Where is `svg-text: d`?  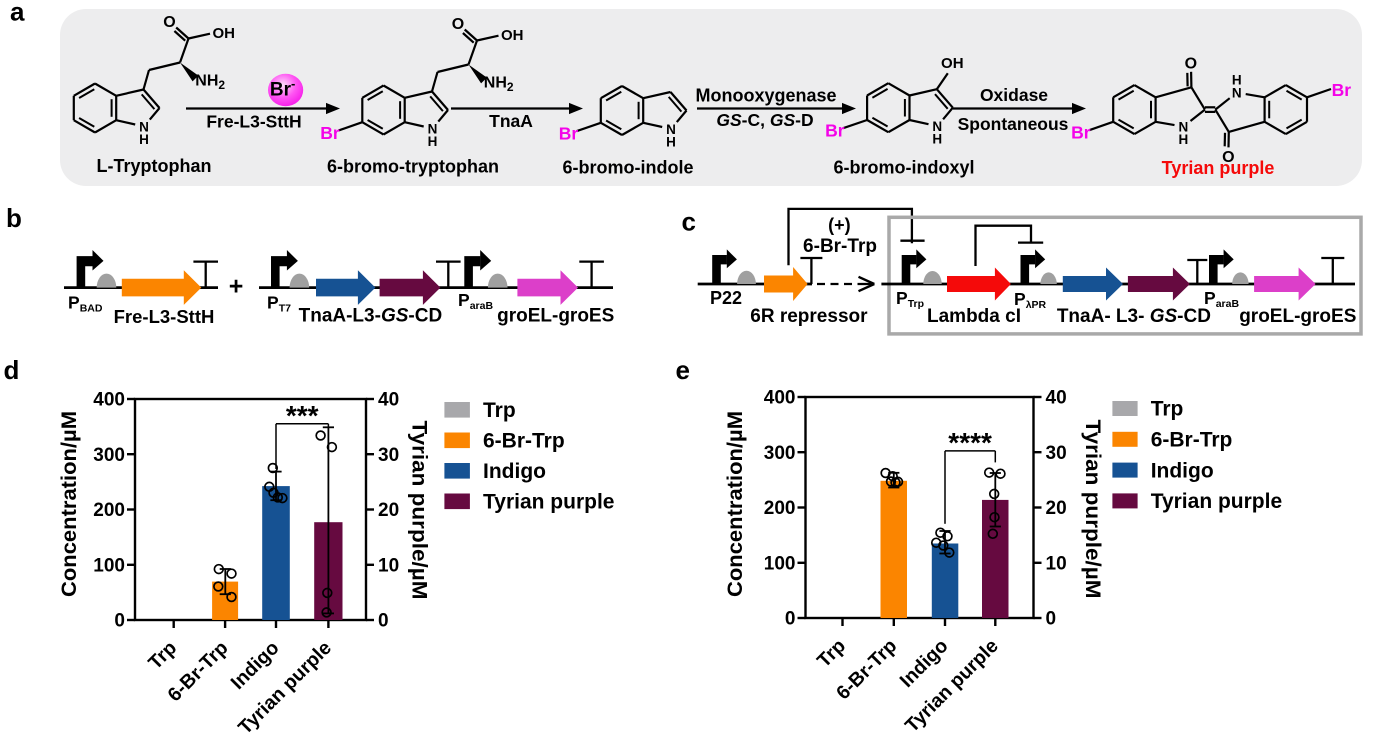
svg-text: d is located at coordinates (12, 370).